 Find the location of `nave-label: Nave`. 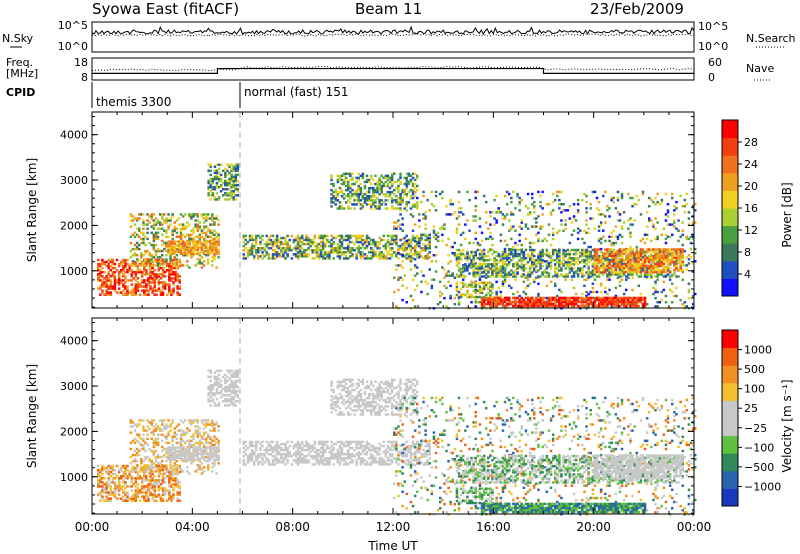

nave-label: Nave is located at coordinates (760, 68).